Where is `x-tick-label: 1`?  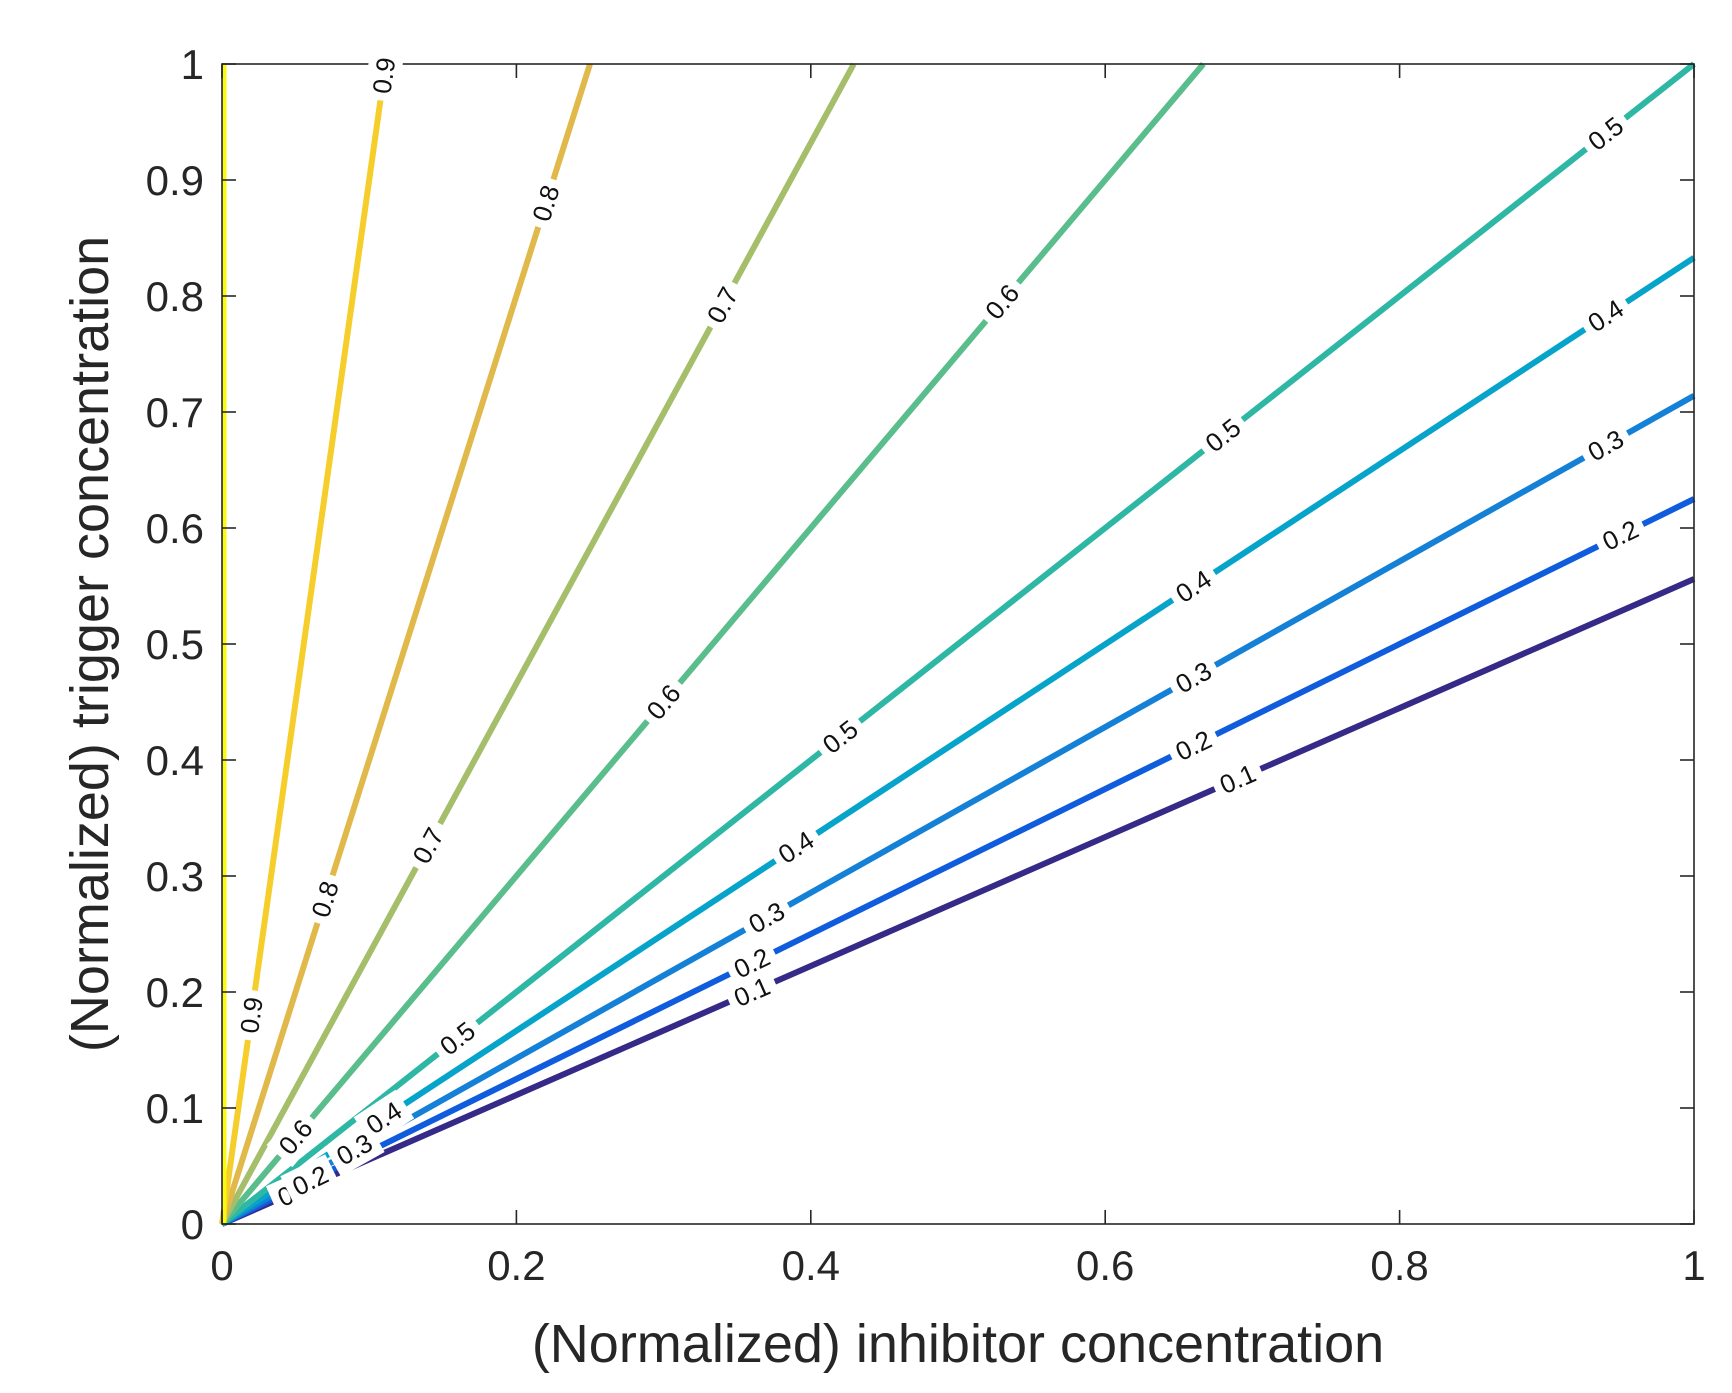
x-tick-label: 1 is located at coordinates (1693, 1265).